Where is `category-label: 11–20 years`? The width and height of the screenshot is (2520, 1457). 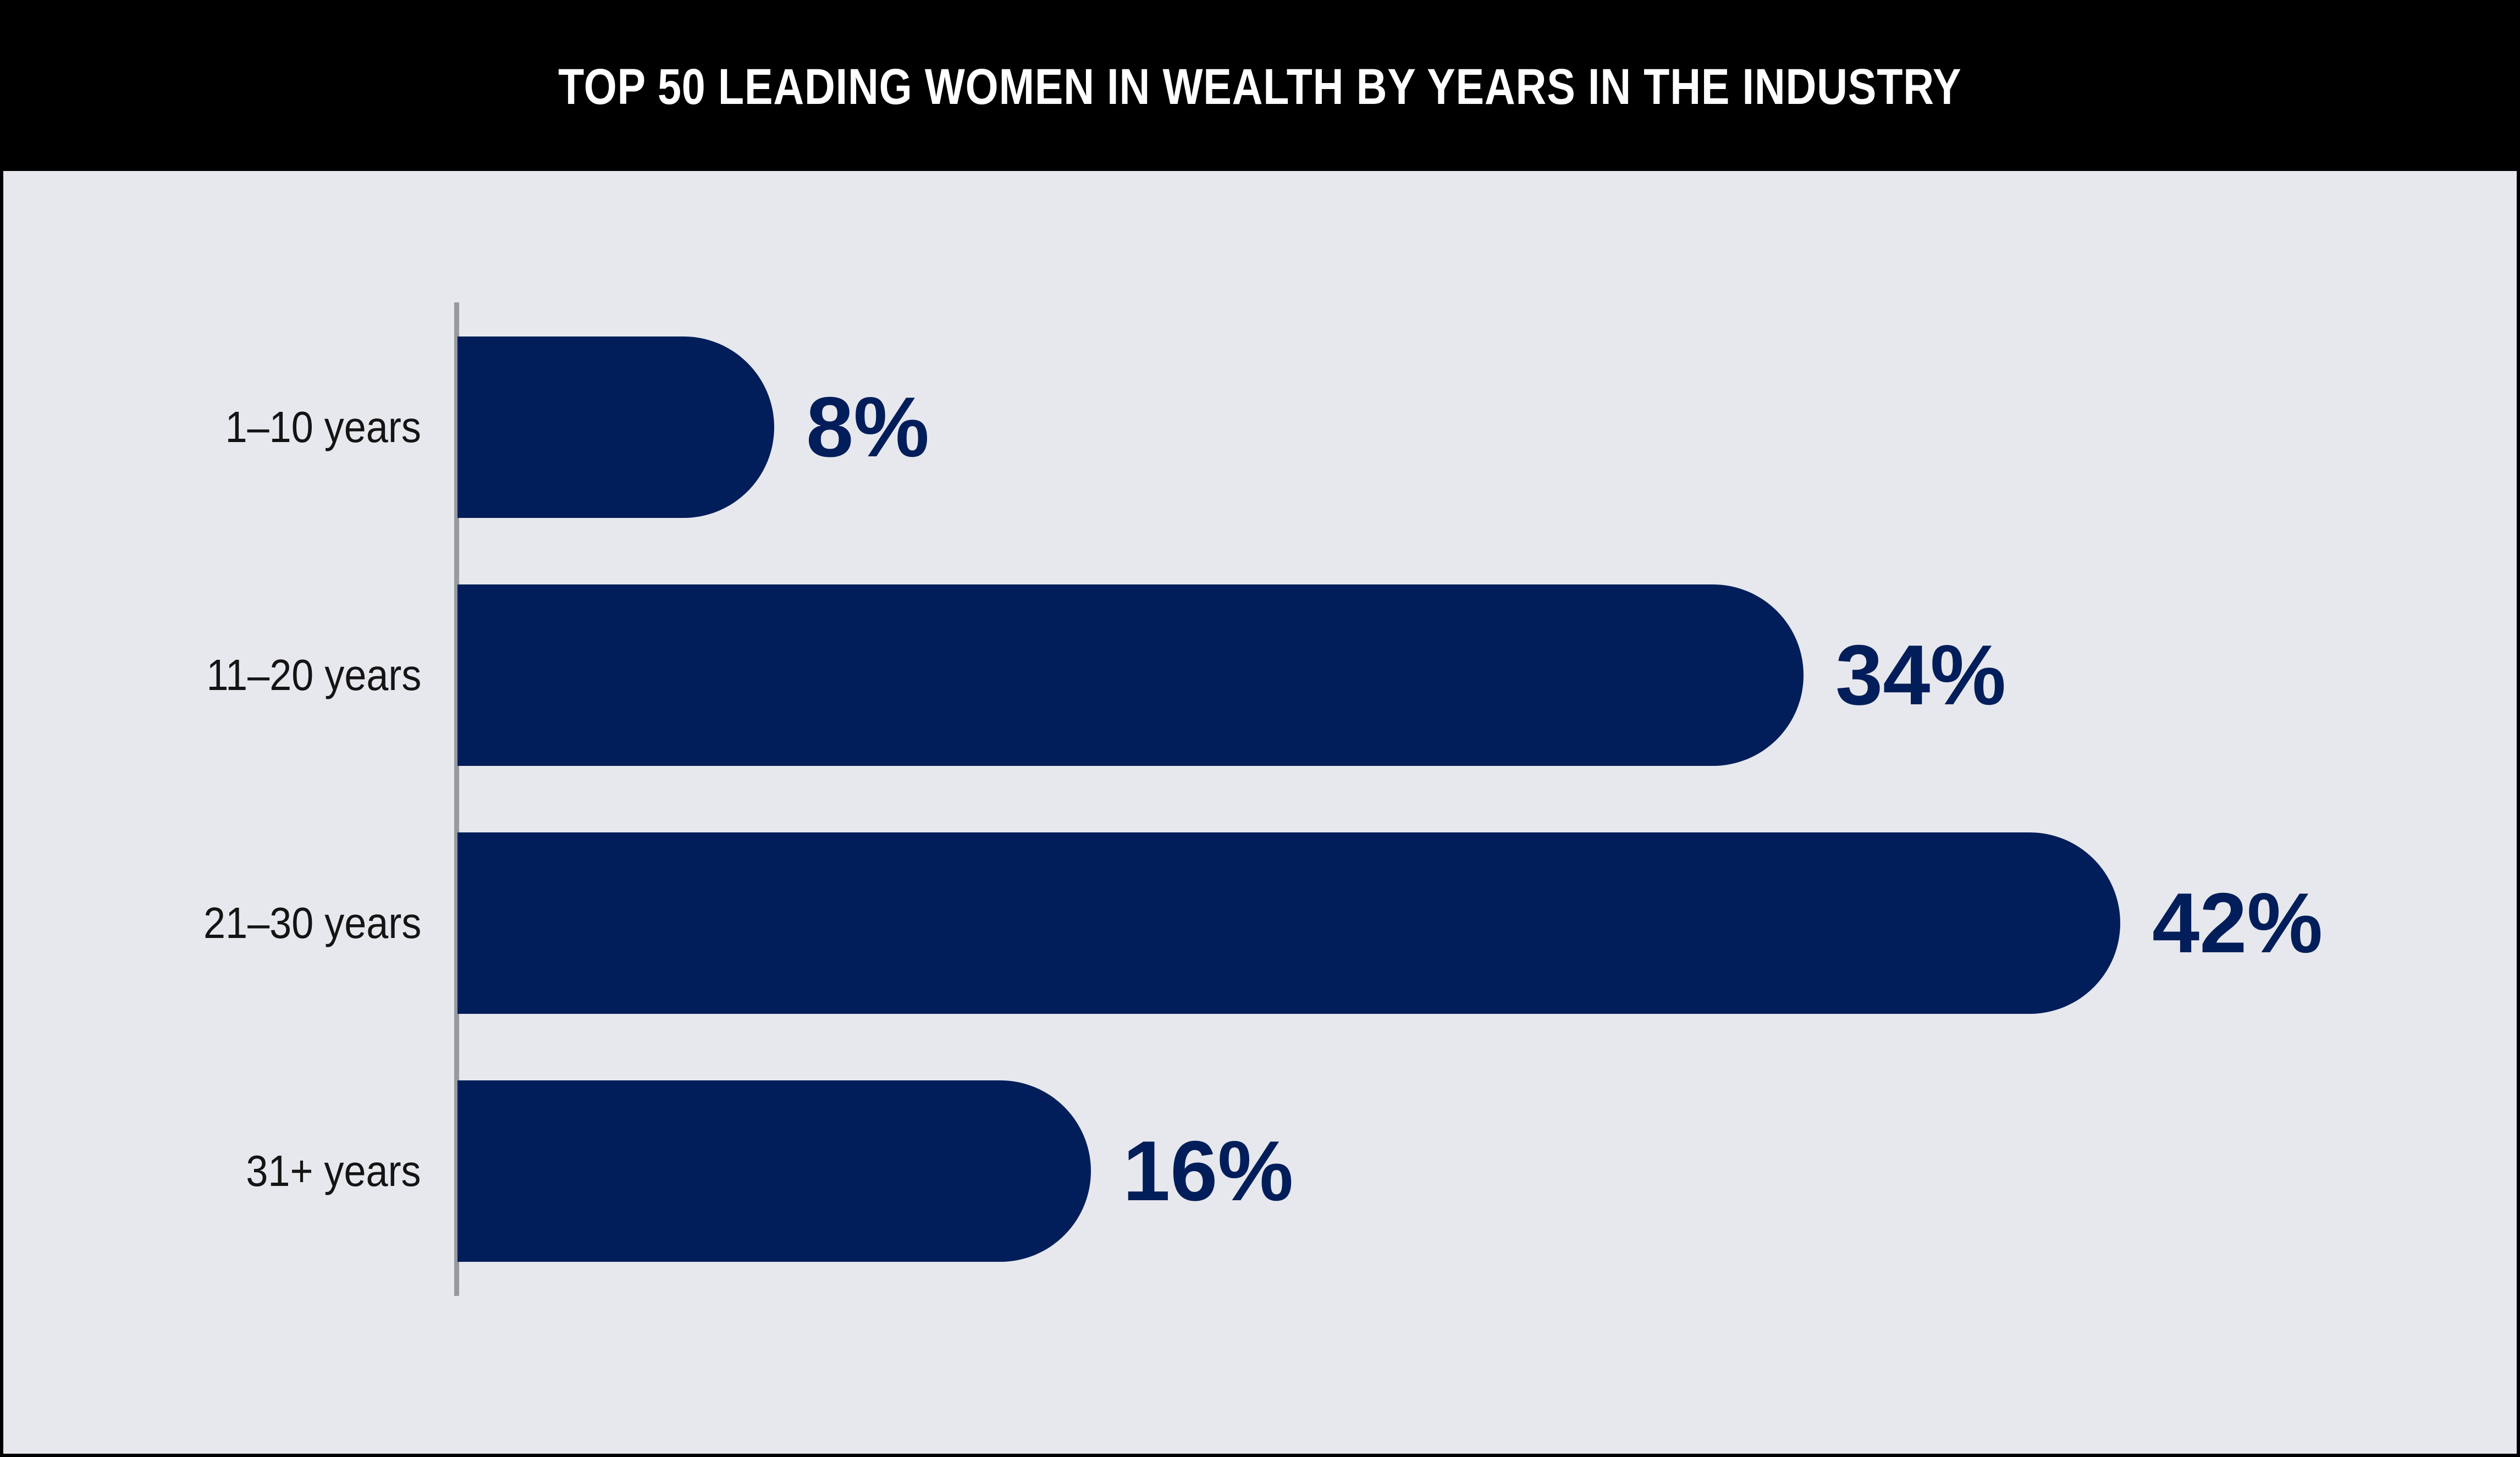 category-label: 11–20 years is located at coordinates (212, 675).